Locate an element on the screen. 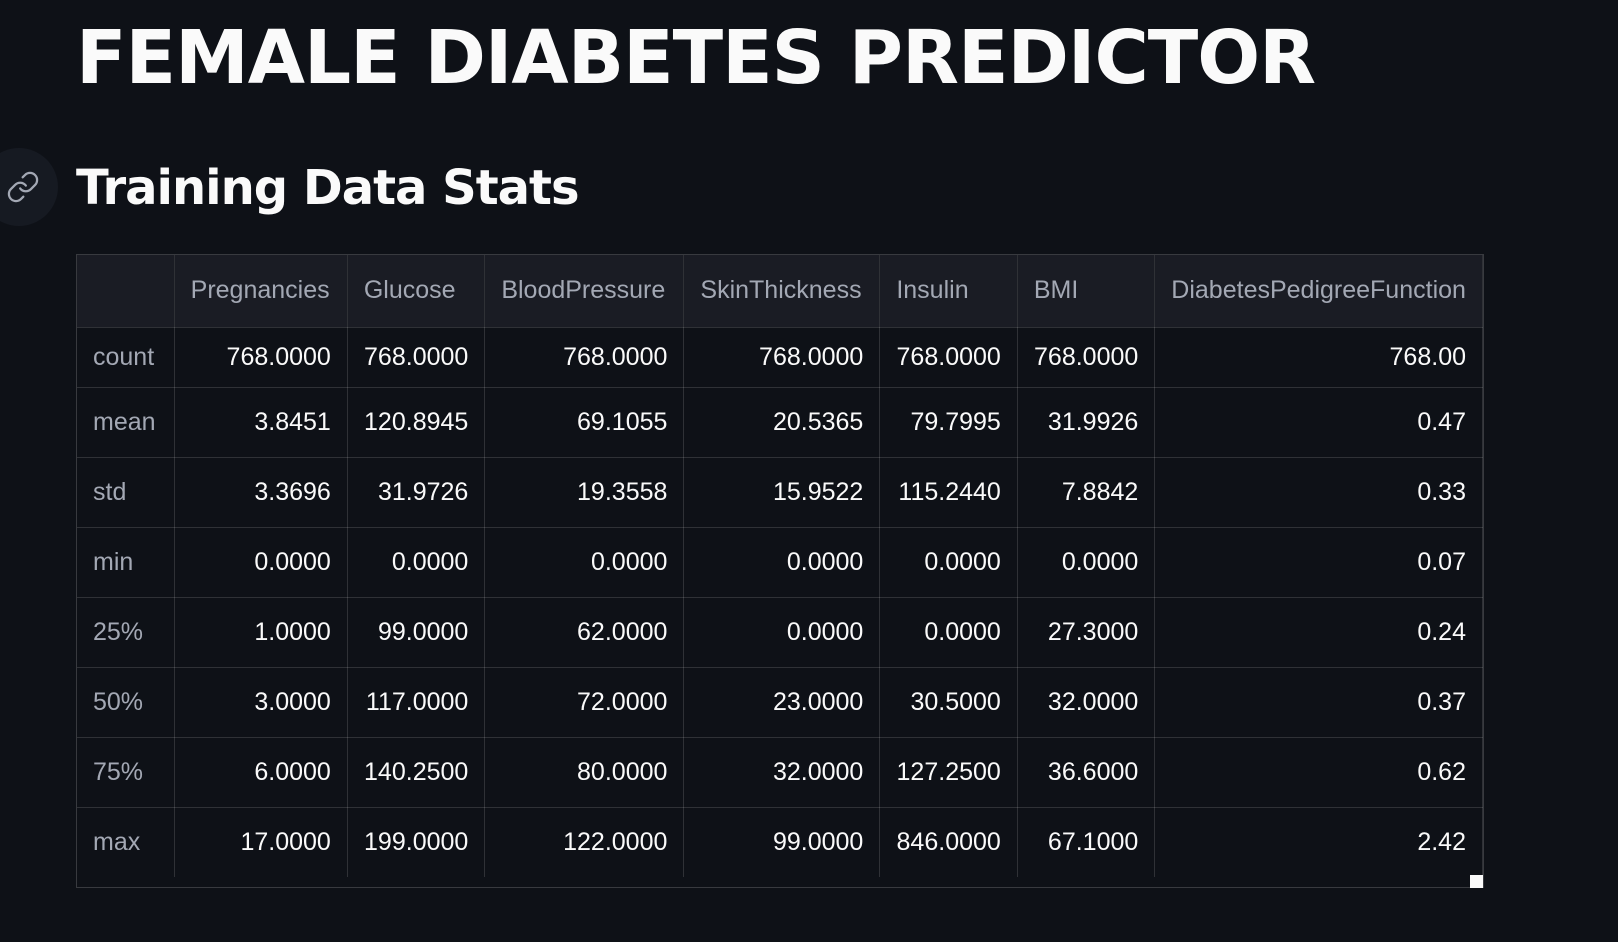 This screenshot has height=942, width=1618. row-label: min is located at coordinates (126, 562).